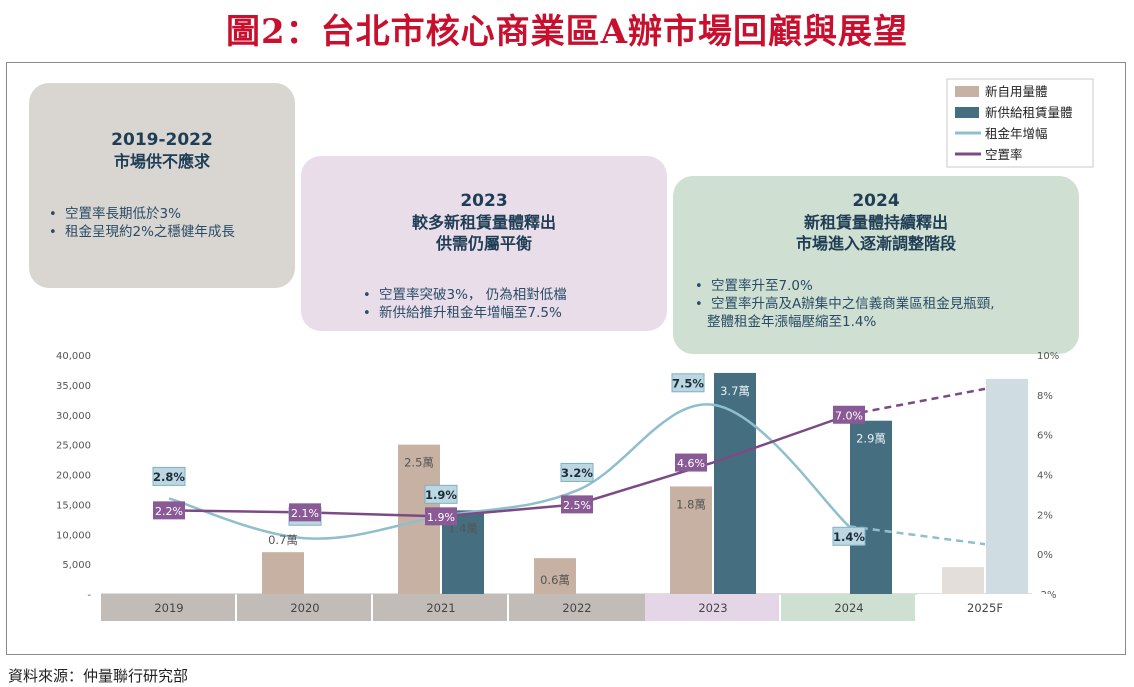 The height and width of the screenshot is (687, 1134). What do you see at coordinates (509, 471) in the screenshot?
I see `line-rent-growth` at bounding box center [509, 471].